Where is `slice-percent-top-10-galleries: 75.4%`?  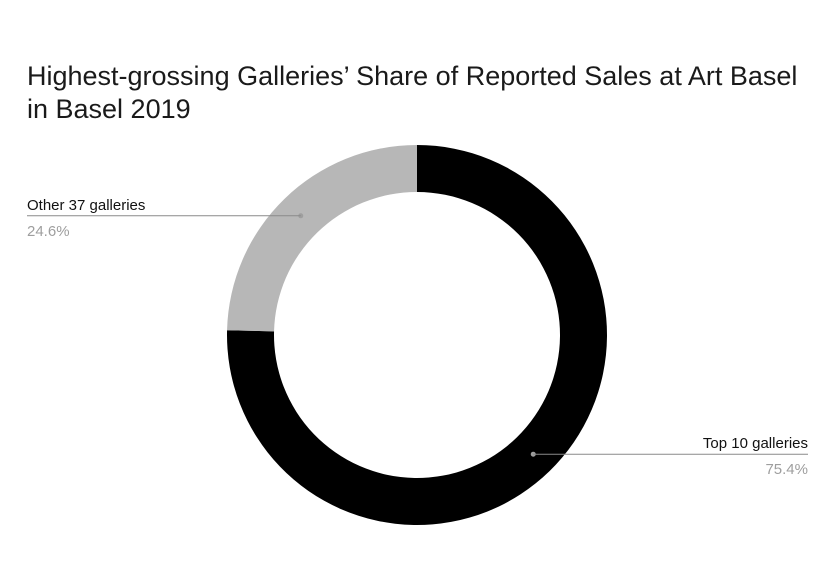 slice-percent-top-10-galleries: 75.4% is located at coordinates (786, 469).